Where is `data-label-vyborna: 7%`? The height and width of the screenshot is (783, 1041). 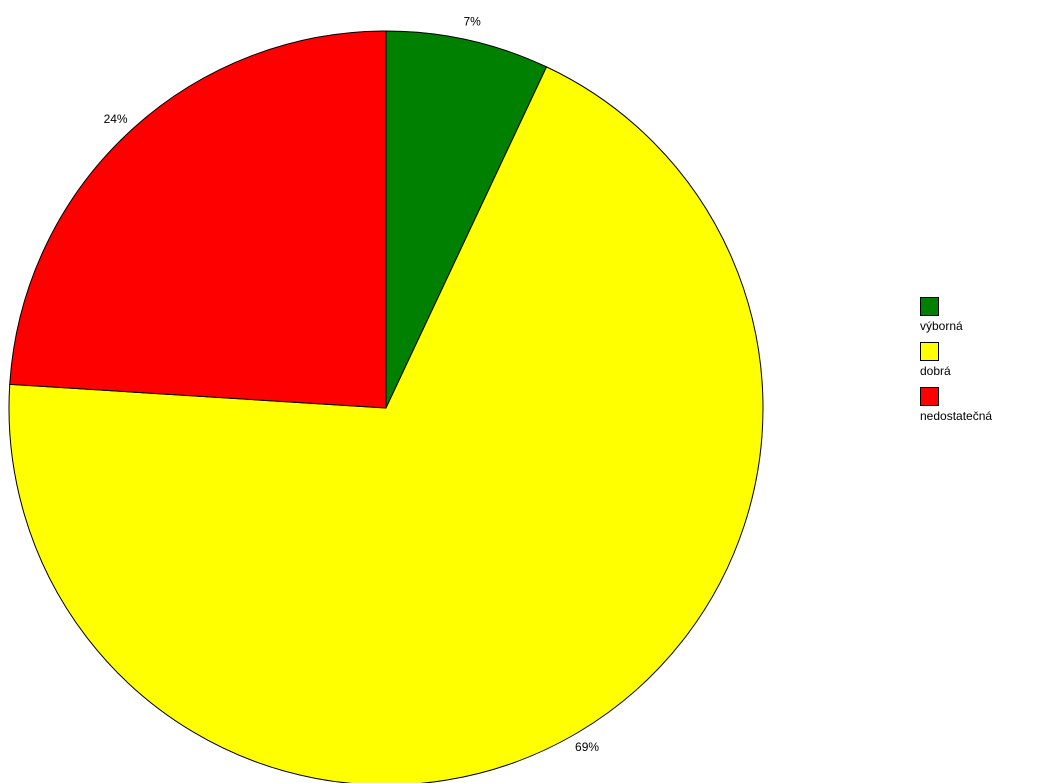
data-label-vyborna: 7% is located at coordinates (472, 22).